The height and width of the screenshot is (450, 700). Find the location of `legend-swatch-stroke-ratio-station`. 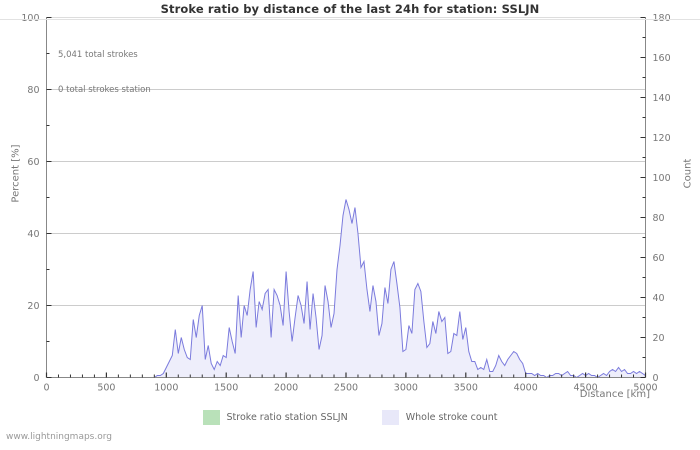

legend-swatch-stroke-ratio-station is located at coordinates (211, 417).